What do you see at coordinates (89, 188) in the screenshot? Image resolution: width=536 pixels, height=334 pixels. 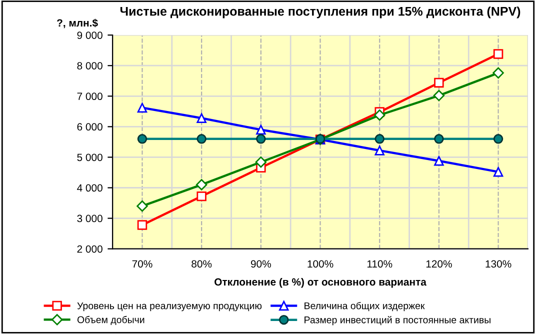 I see `y-tick-label: 4 000` at bounding box center [89, 188].